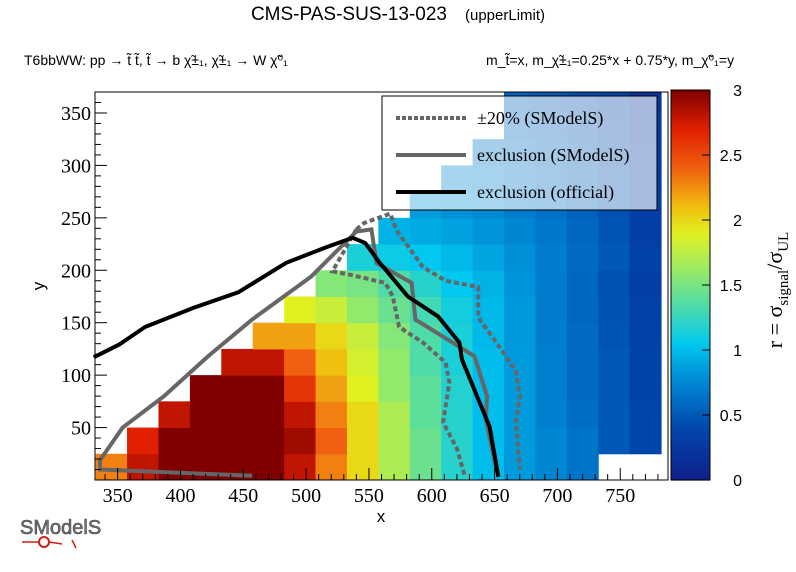 The height and width of the screenshot is (572, 796). I want to click on title-subtitle: (upperLimit), so click(505, 15).